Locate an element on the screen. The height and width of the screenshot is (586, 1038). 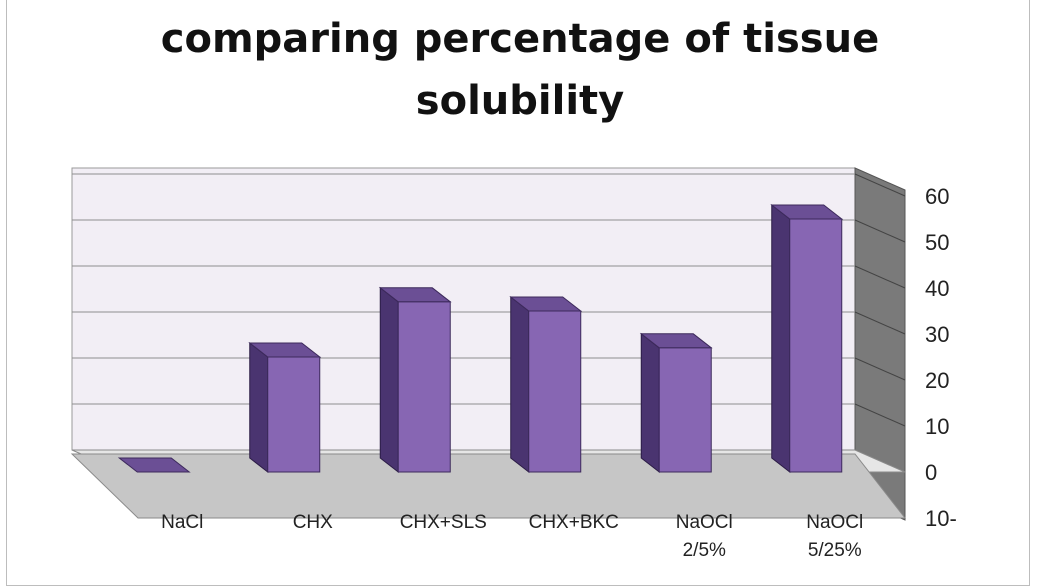
x-tick-label: CHX is located at coordinates (313, 522).